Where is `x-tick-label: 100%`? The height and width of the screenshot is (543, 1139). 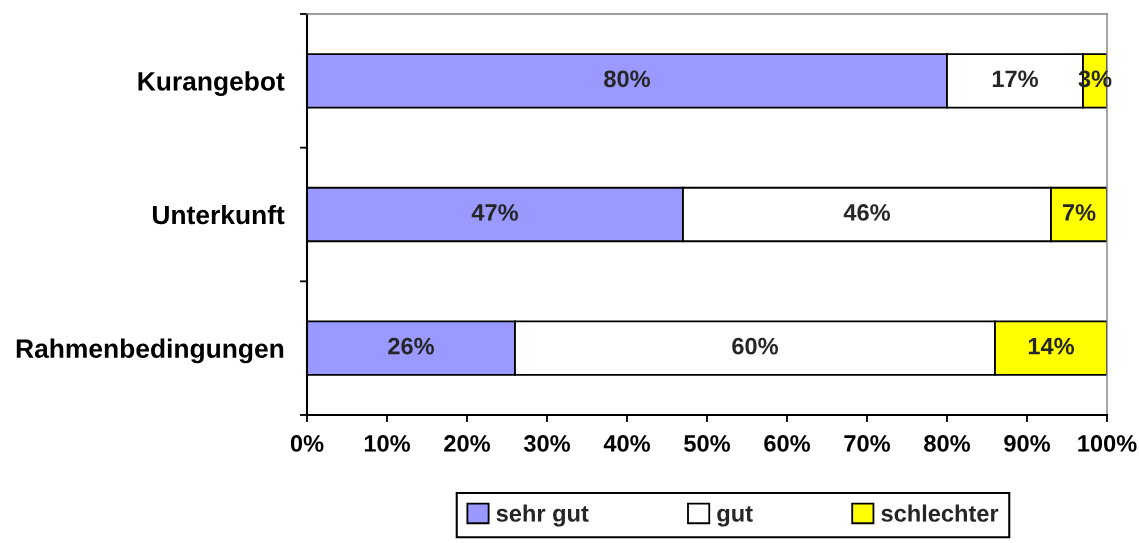
x-tick-label: 100% is located at coordinates (1107, 443).